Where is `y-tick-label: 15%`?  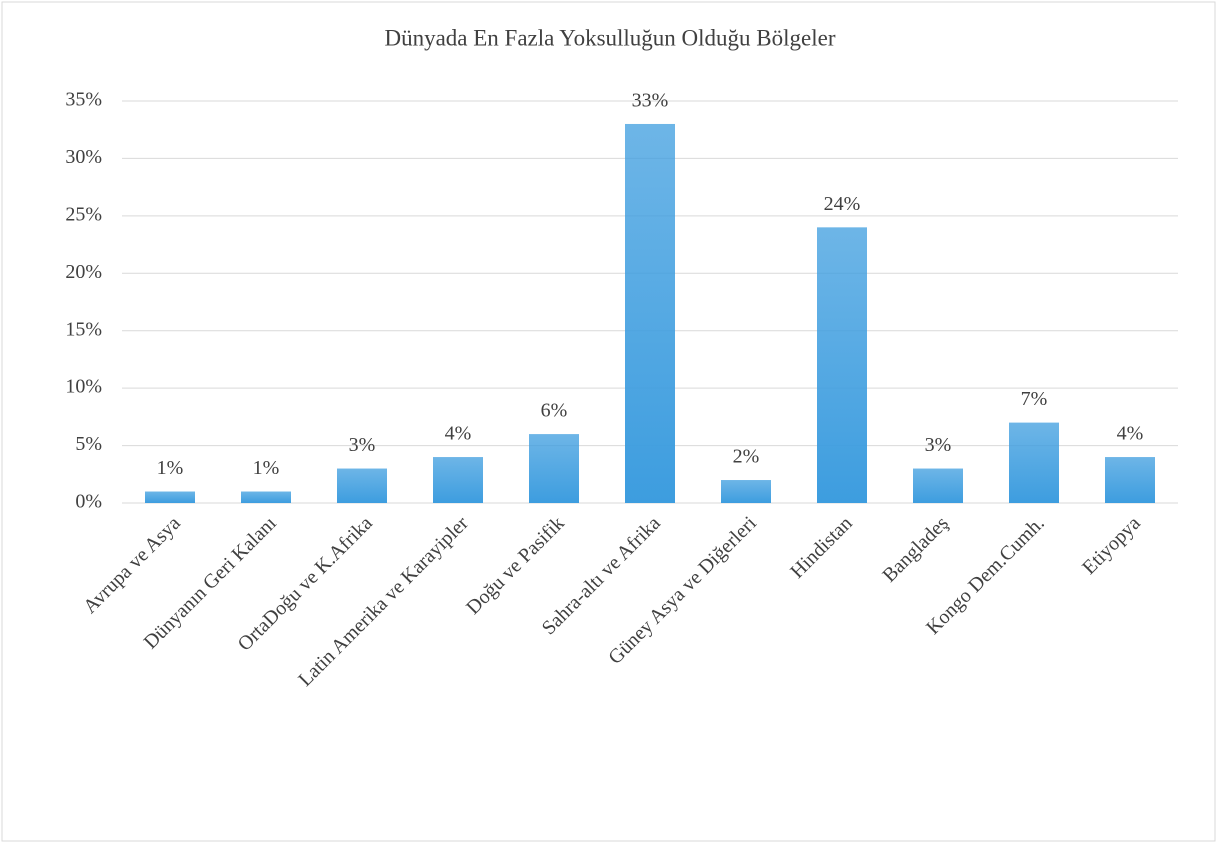
y-tick-label: 15% is located at coordinates (83, 329).